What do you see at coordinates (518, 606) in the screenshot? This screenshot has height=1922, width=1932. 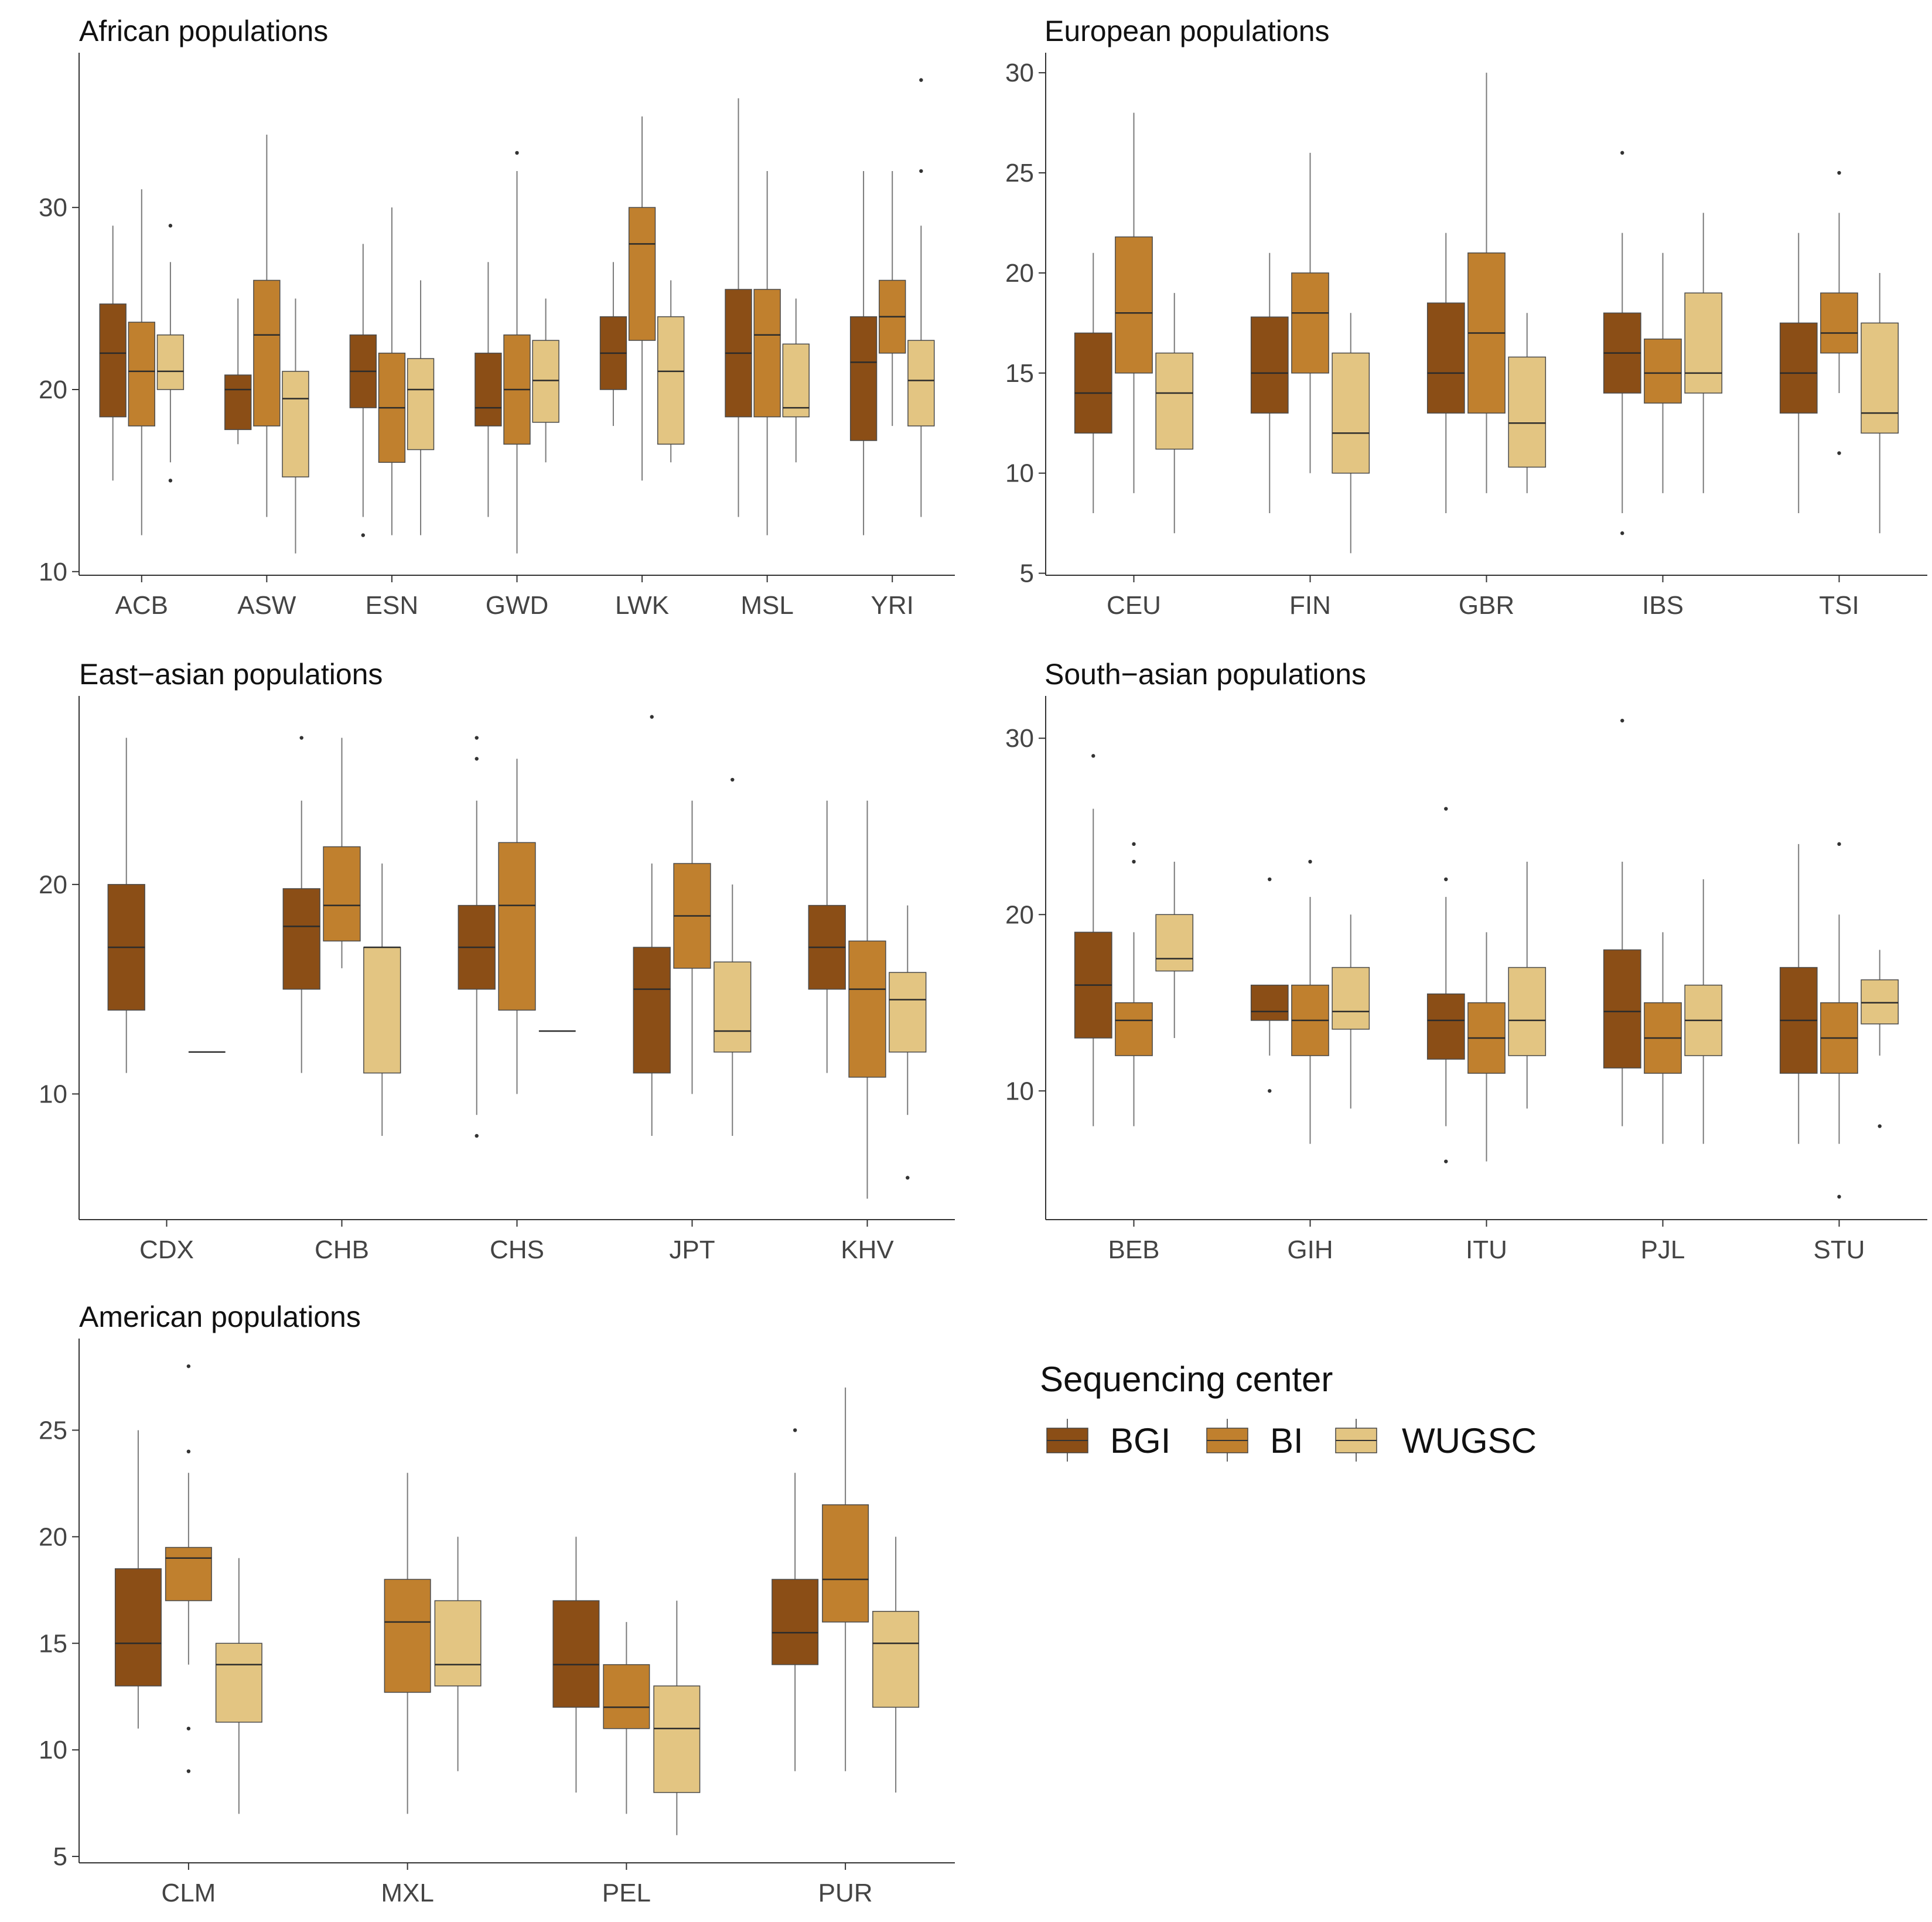 I see `x-tick-label: GWD` at bounding box center [518, 606].